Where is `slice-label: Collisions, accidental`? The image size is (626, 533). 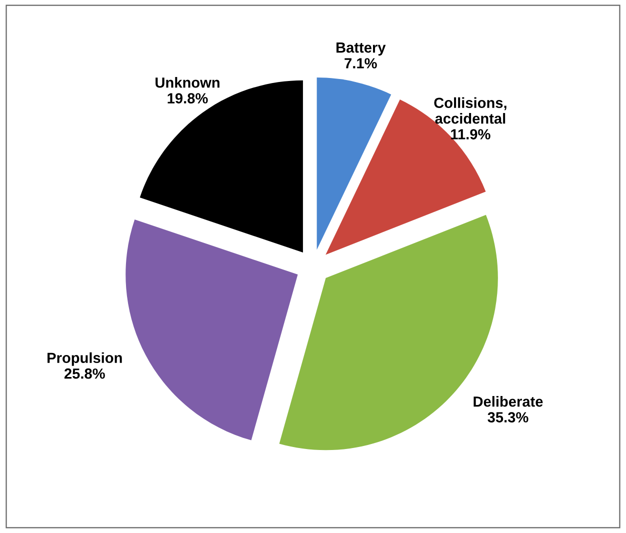 slice-label: Collisions, accidental is located at coordinates (470, 110).